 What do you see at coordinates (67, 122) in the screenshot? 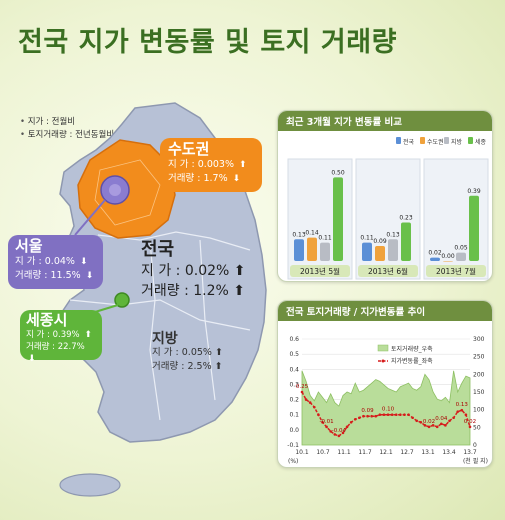
I see `note-land-price: 지가 : 전월비` at bounding box center [67, 122].